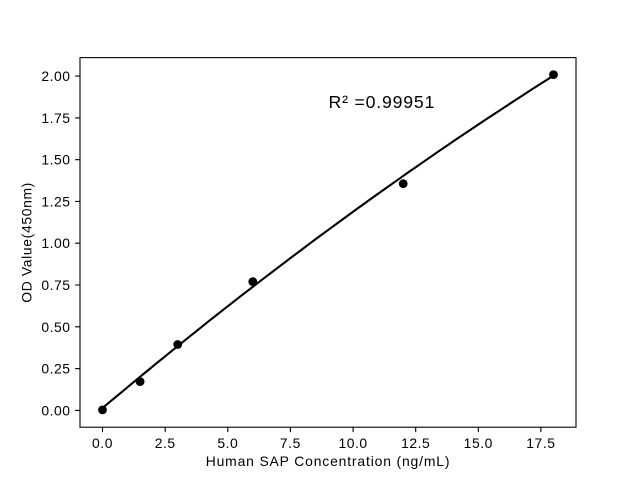 The image size is (640, 480). What do you see at coordinates (290, 443) in the screenshot?
I see `svg-text: 7.5` at bounding box center [290, 443].